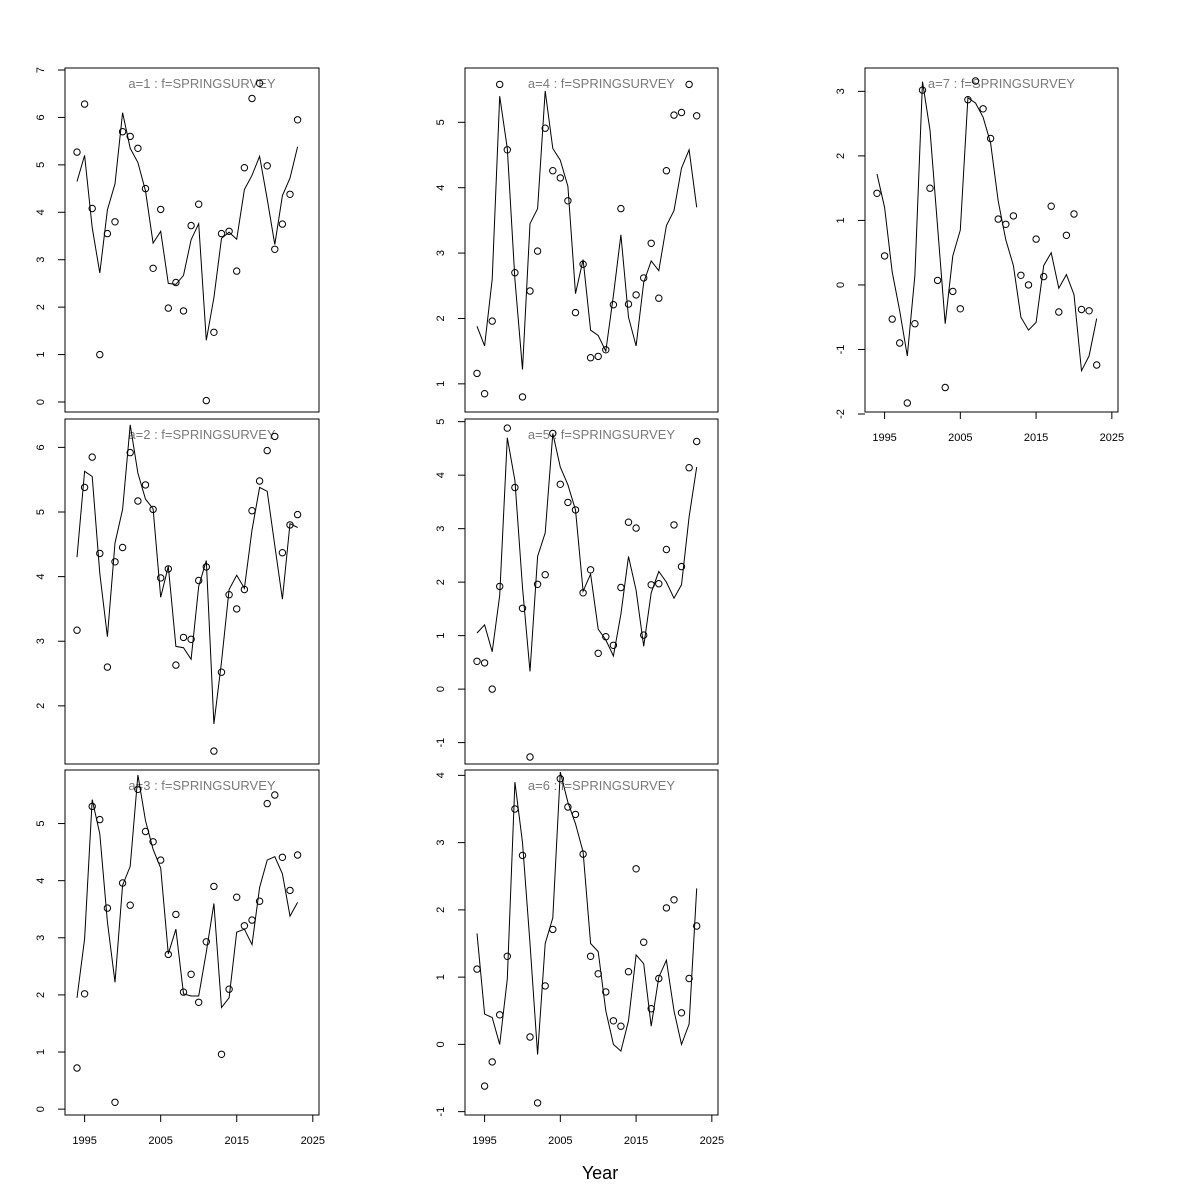  I want to click on panel-4: a=4 : f=SPRINGSURVEY 1 2 3 4 5, so click(577, 240).